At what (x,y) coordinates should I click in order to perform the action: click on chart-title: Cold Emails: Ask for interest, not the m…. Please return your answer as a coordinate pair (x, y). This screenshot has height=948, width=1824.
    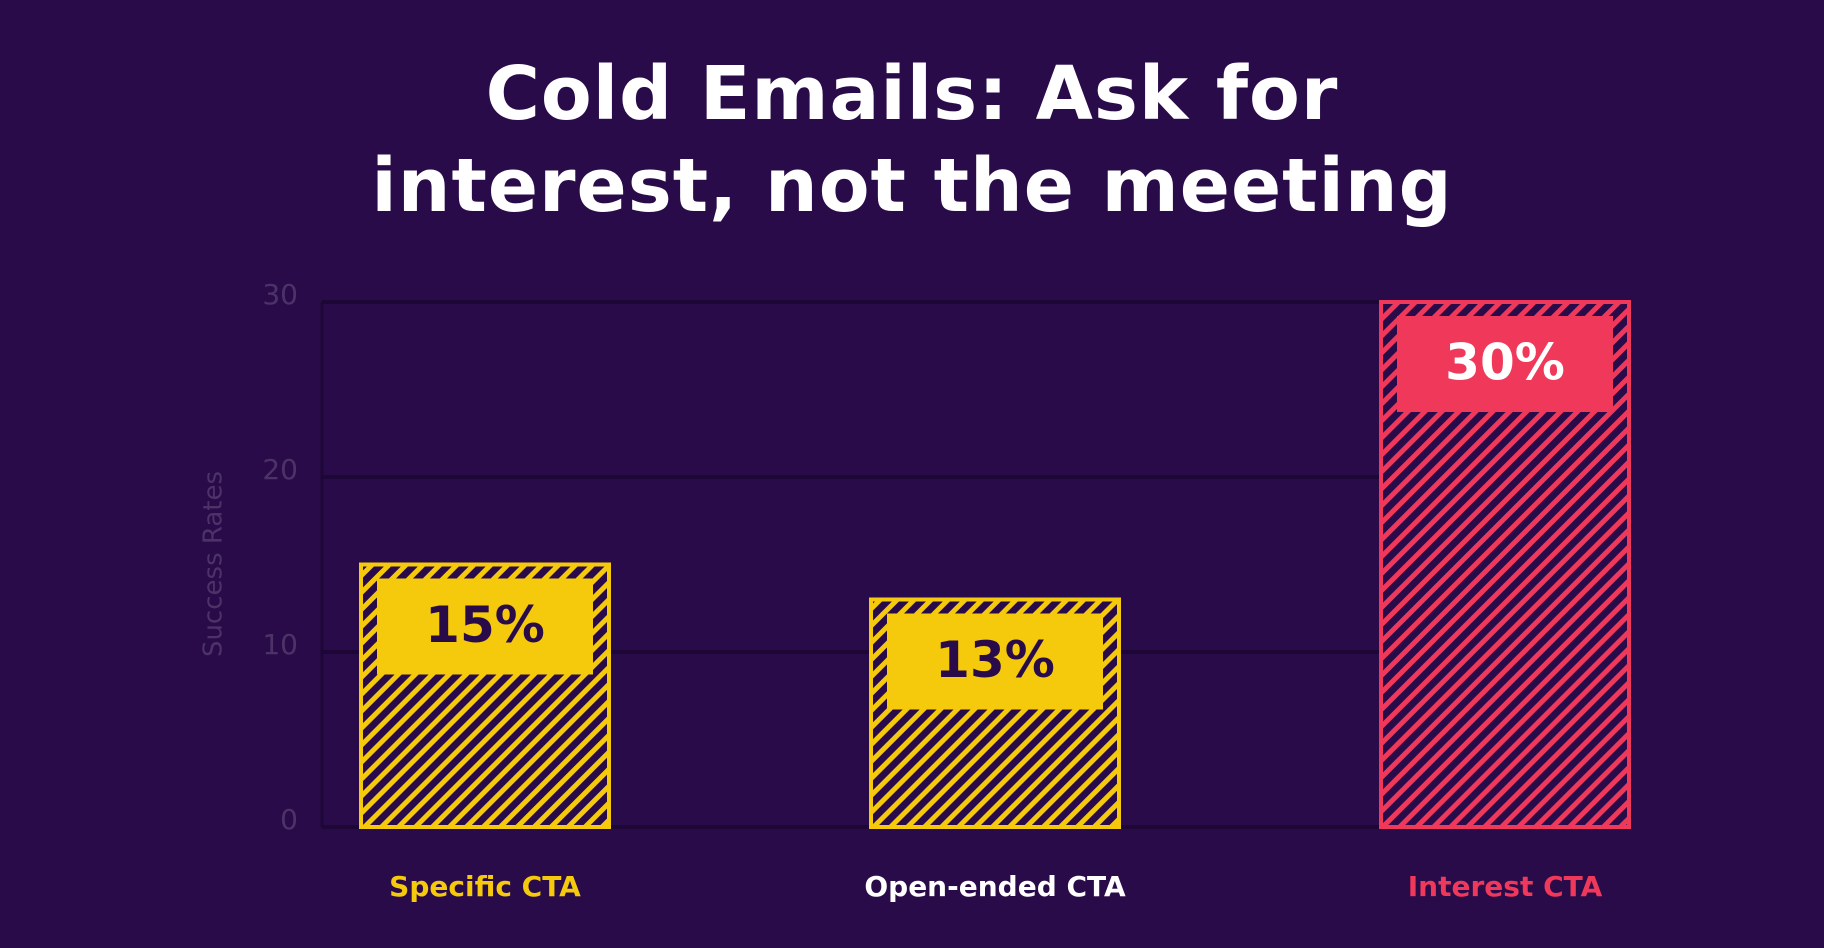
    Looking at the image, I should click on (912, 140).